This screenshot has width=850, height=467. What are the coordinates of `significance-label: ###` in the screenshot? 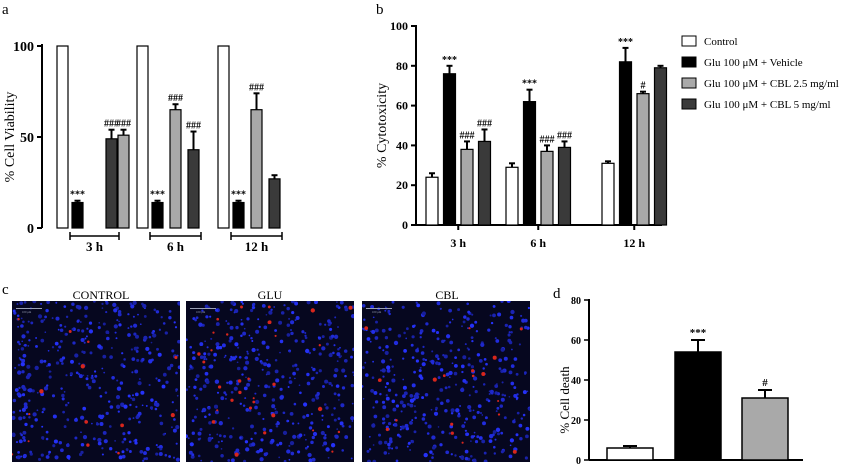 It's located at (467, 135).